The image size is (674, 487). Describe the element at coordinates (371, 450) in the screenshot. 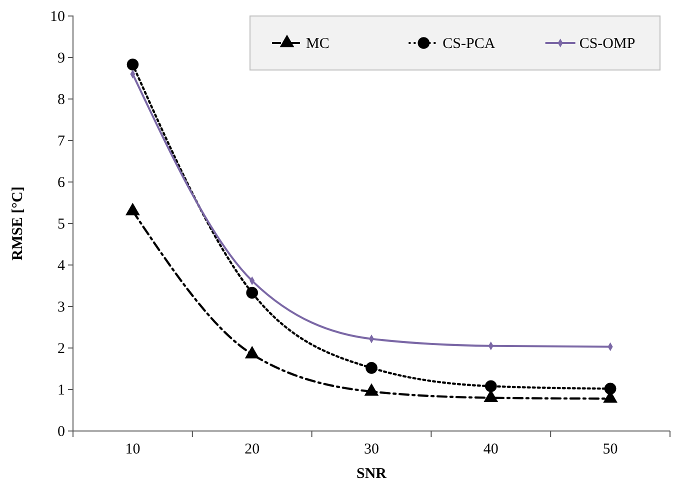

I see `x-tick-label: 30` at that location.